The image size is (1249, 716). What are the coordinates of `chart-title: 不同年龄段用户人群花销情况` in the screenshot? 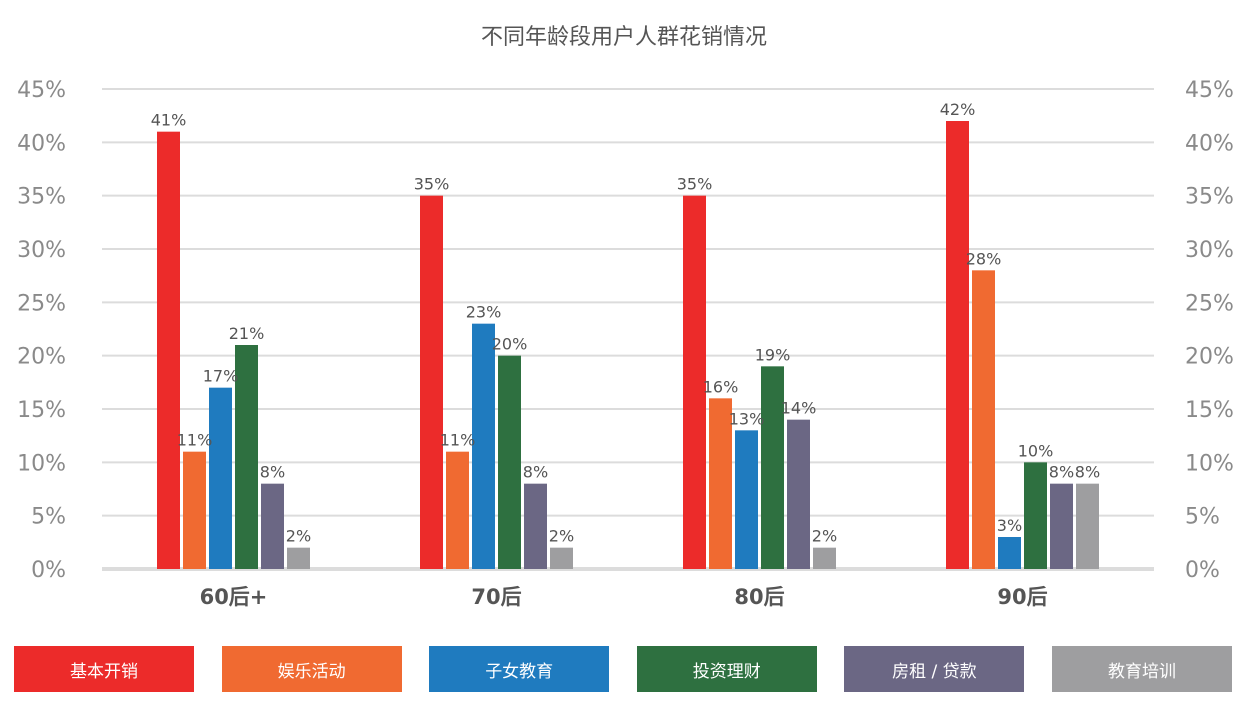 It's located at (624, 37).